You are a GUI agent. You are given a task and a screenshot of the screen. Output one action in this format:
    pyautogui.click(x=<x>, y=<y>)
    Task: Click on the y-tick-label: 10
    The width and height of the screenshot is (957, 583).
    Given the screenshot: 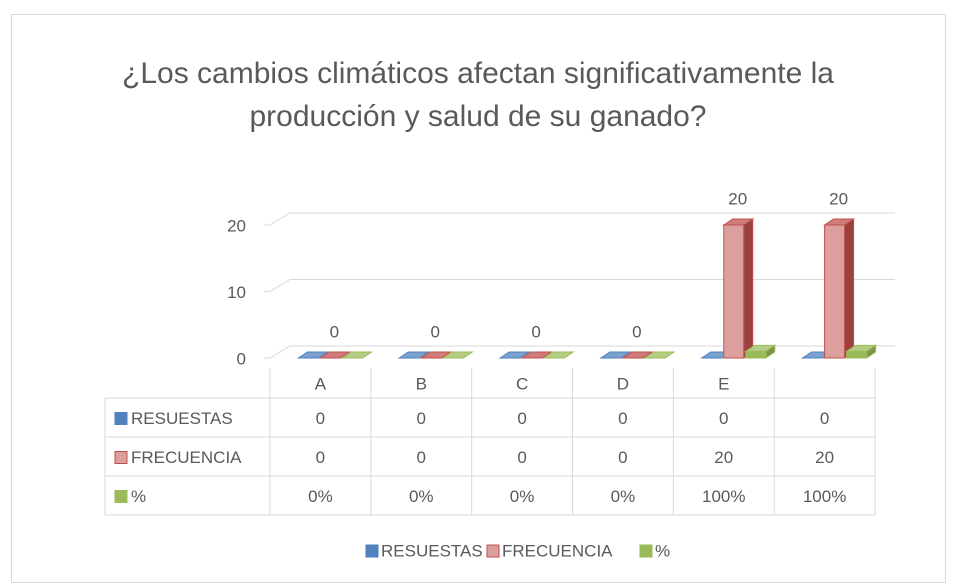 What is the action you would take?
    pyautogui.click(x=236, y=292)
    